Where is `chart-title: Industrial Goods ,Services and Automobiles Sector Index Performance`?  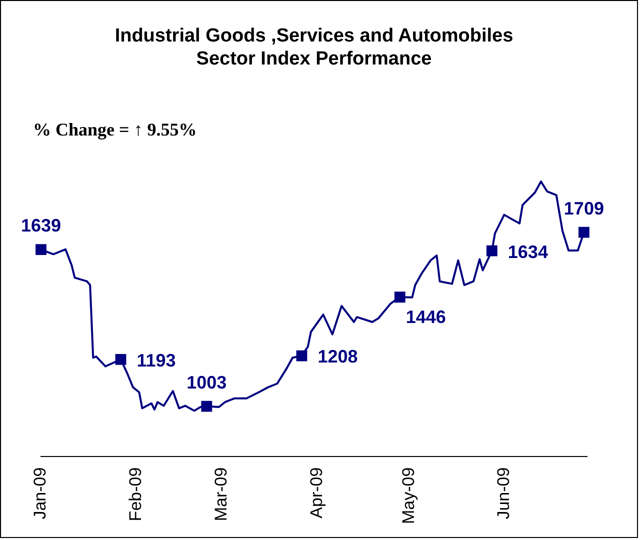
chart-title: Industrial Goods ,Services and Automobiles Sector Index Performance is located at coordinates (314, 48).